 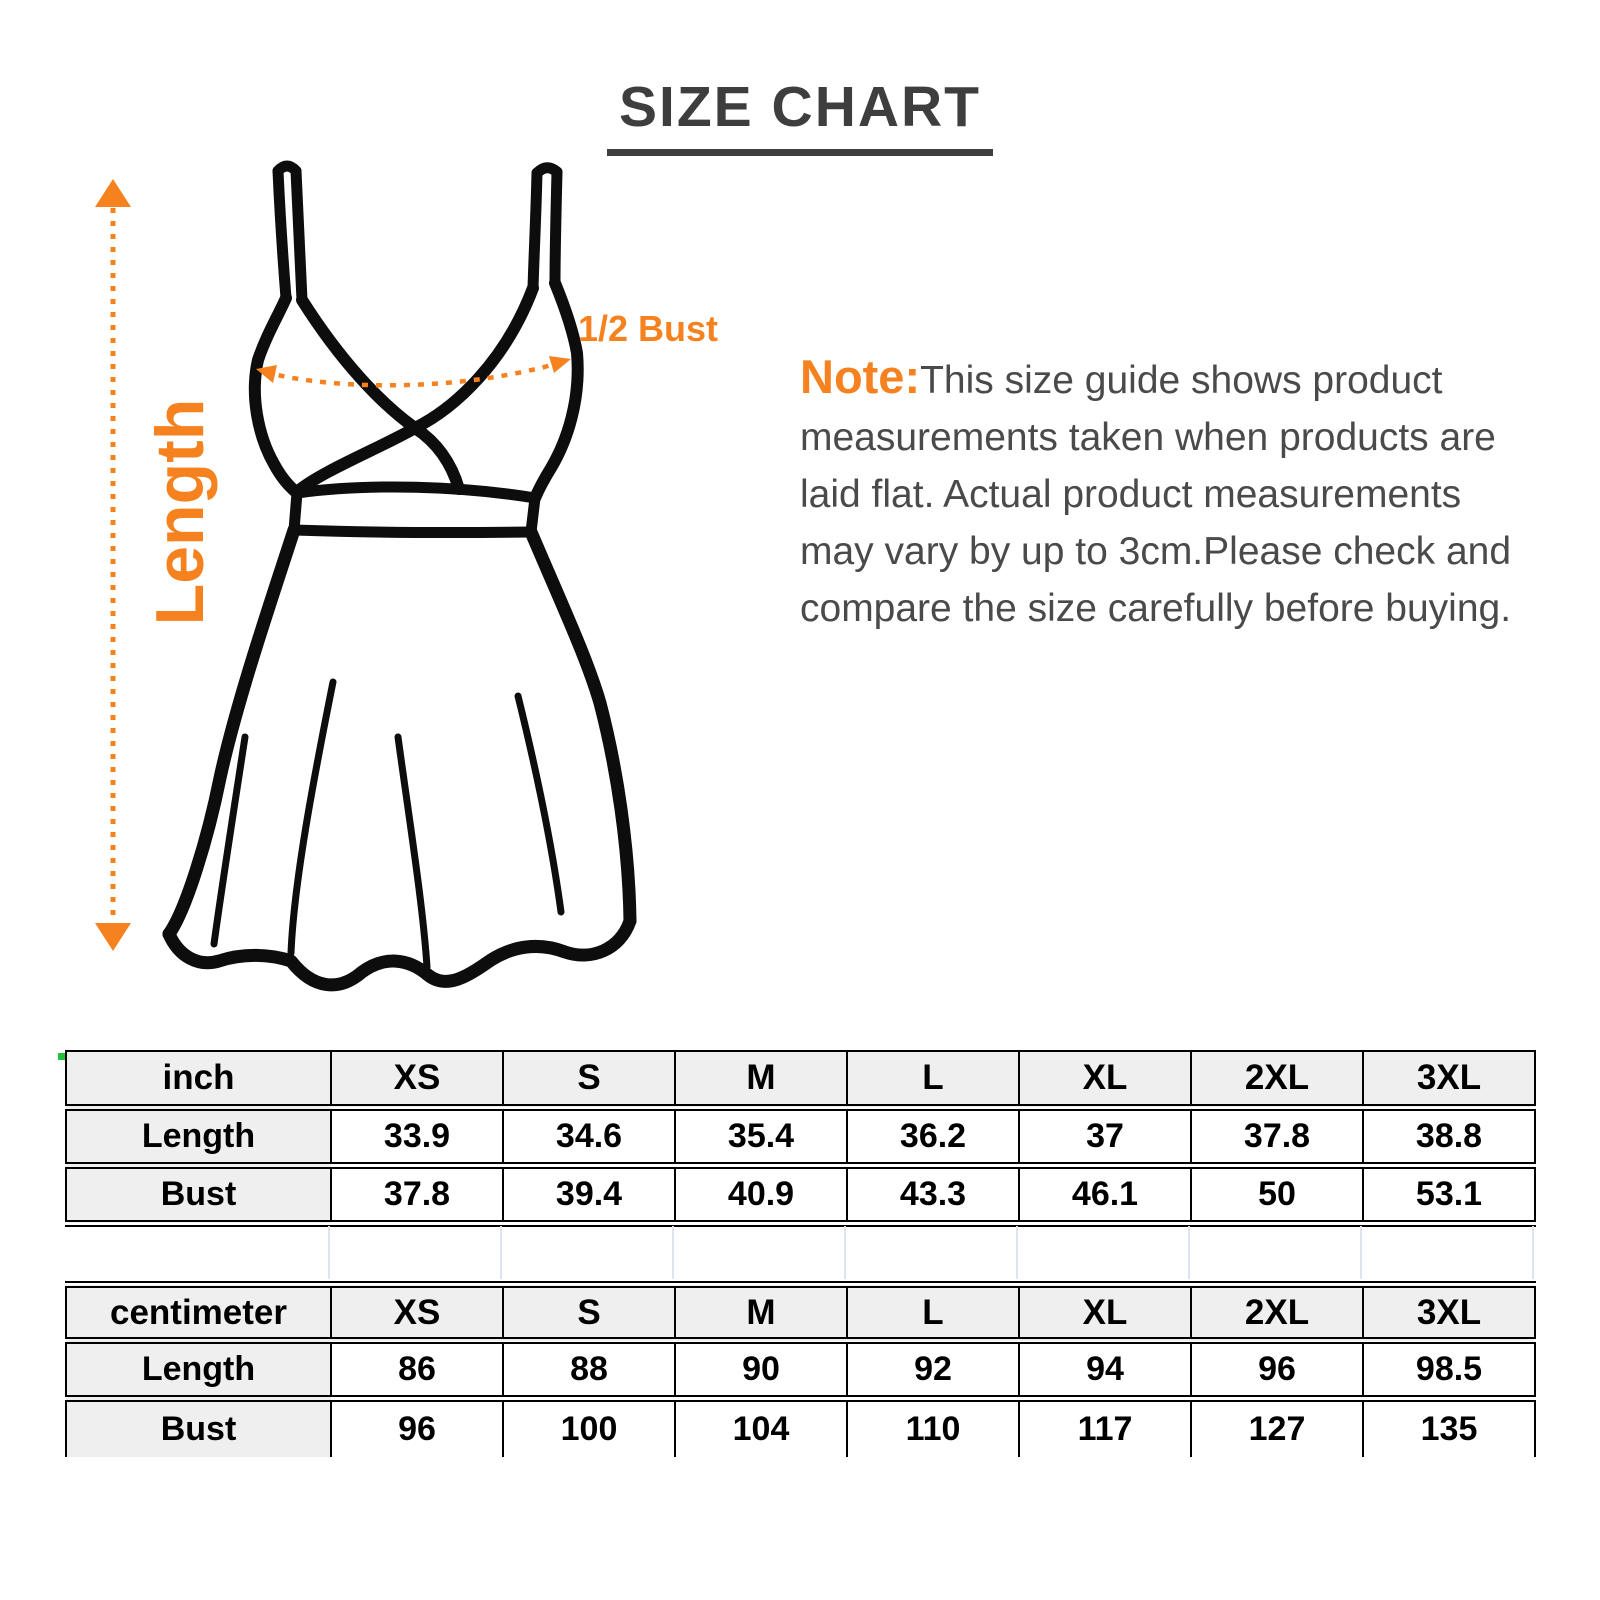 I want to click on dress-neckline-right-drape, so click(x=415, y=389).